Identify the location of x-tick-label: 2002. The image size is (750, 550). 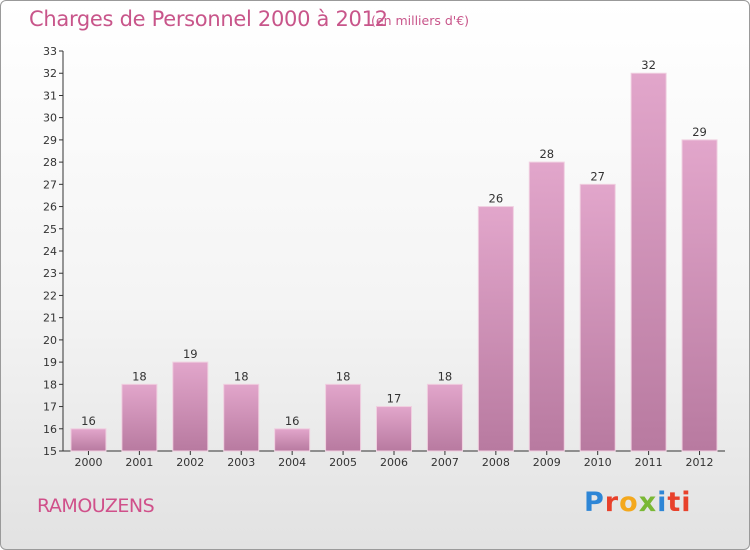
(190, 462).